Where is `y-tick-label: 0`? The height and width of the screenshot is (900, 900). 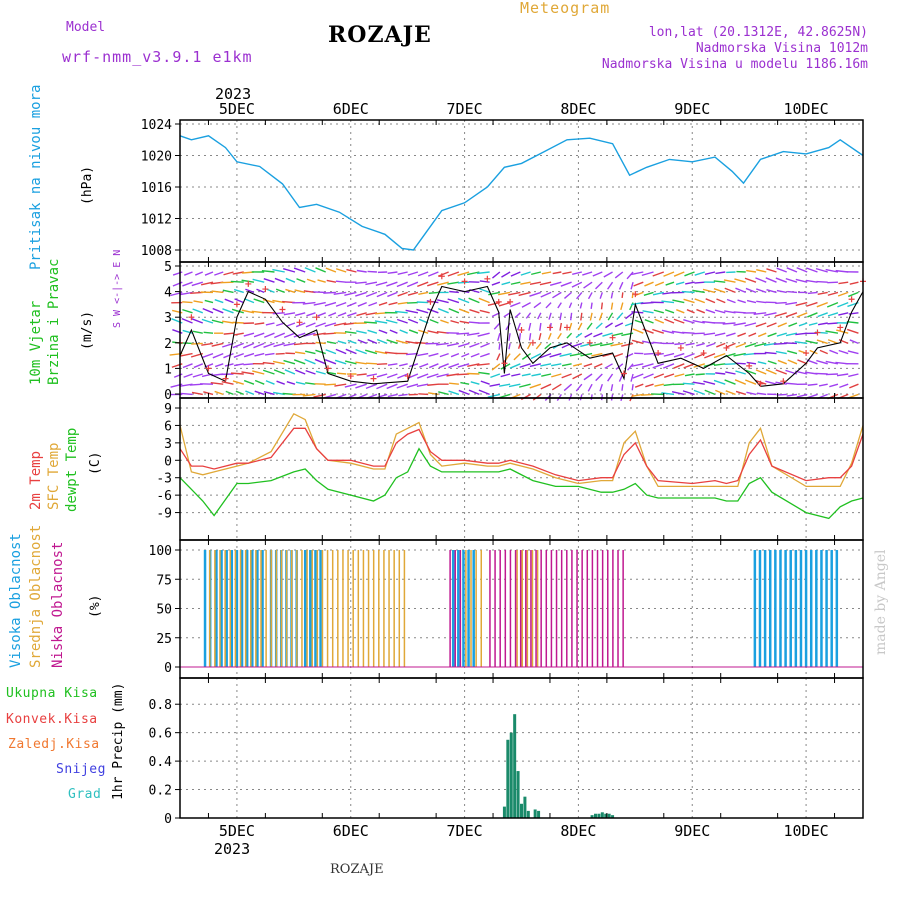 y-tick-label: 0 is located at coordinates (168, 819).